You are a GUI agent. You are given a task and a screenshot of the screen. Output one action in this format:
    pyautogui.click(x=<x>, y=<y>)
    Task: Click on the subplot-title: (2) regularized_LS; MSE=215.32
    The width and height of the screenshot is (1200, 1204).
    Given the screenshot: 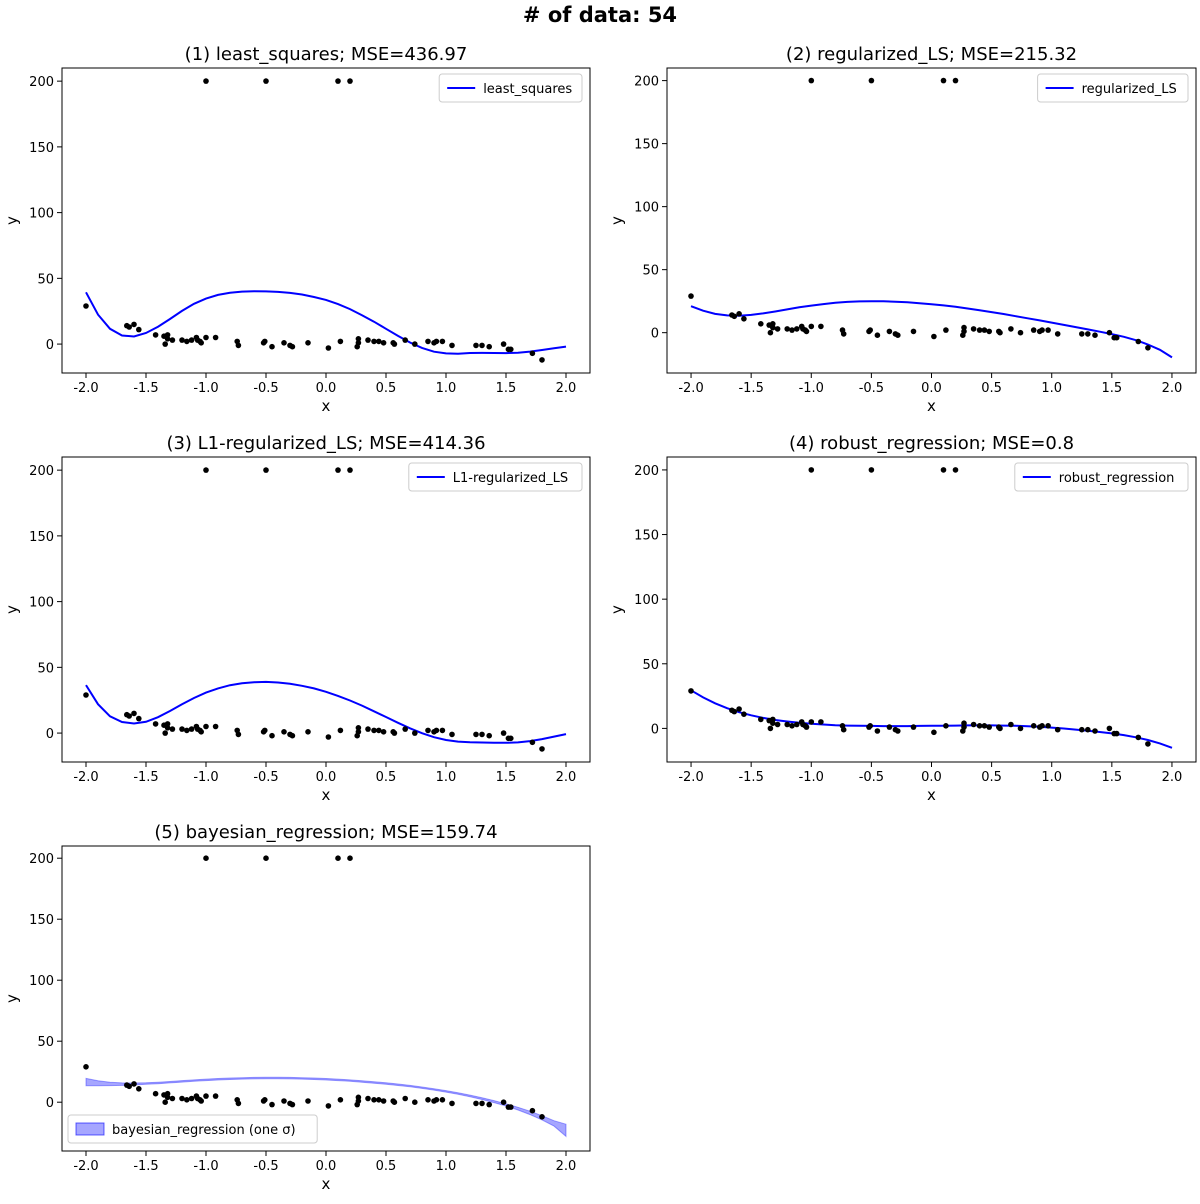 What is the action you would take?
    pyautogui.click(x=931, y=54)
    